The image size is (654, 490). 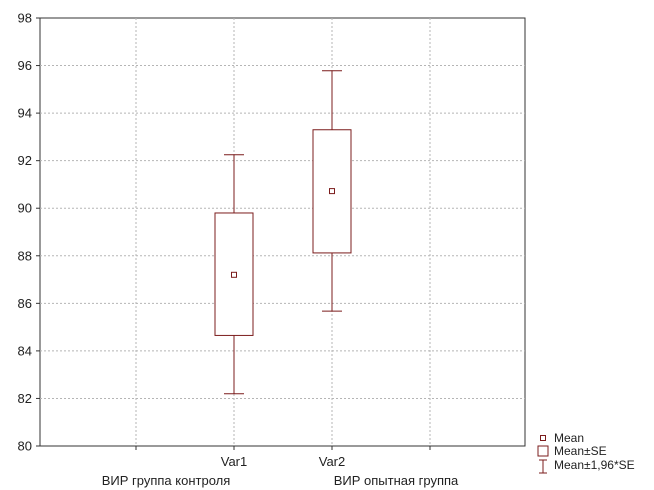 I want to click on x-tick-label: Var2, so click(x=332, y=461).